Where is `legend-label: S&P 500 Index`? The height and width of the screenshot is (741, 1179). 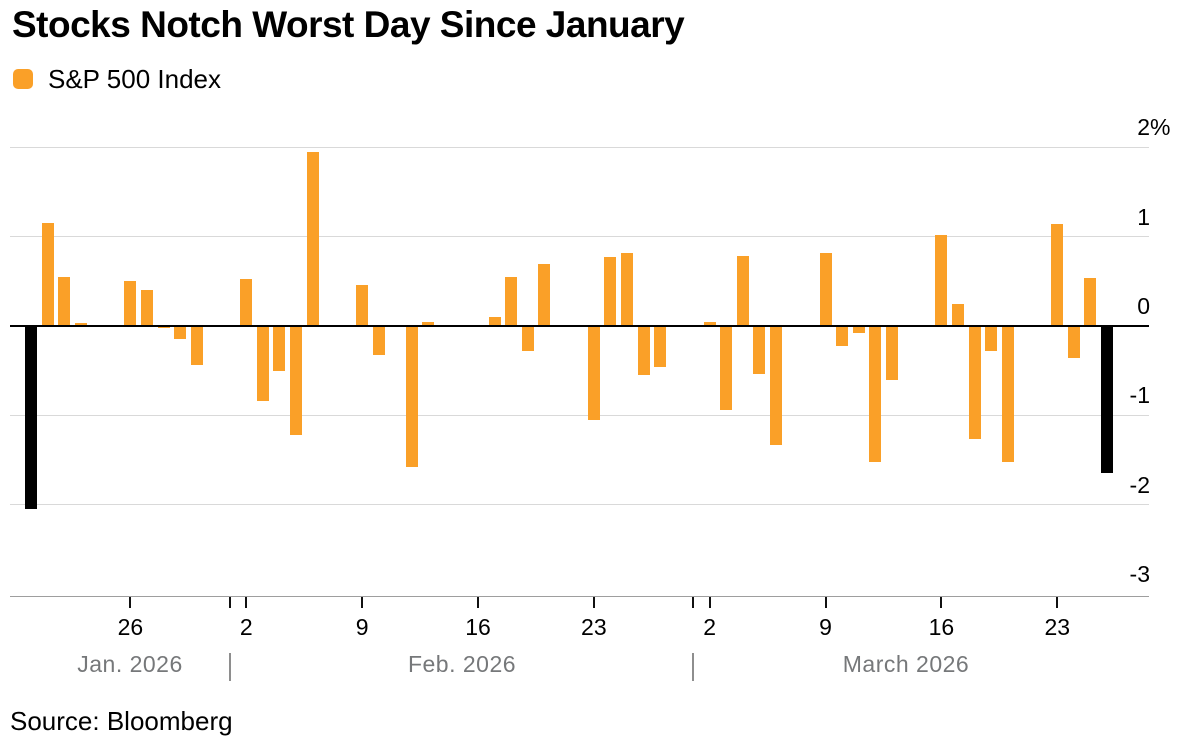
legend-label: S&P 500 Index is located at coordinates (134, 78).